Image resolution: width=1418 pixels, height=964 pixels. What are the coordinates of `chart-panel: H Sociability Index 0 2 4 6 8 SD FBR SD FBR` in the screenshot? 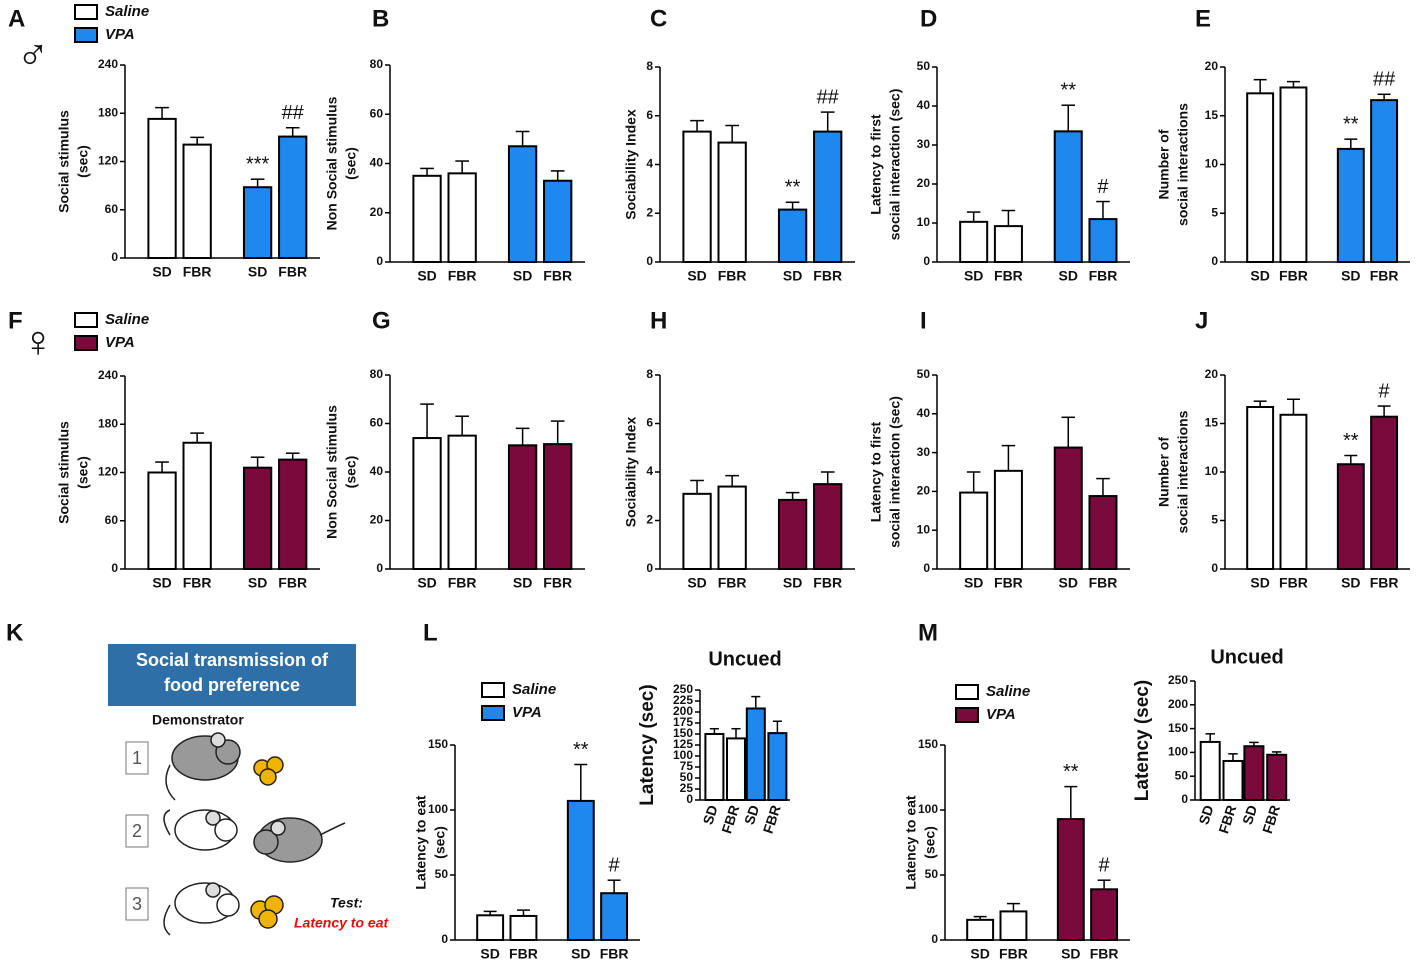 It's located at (739, 449).